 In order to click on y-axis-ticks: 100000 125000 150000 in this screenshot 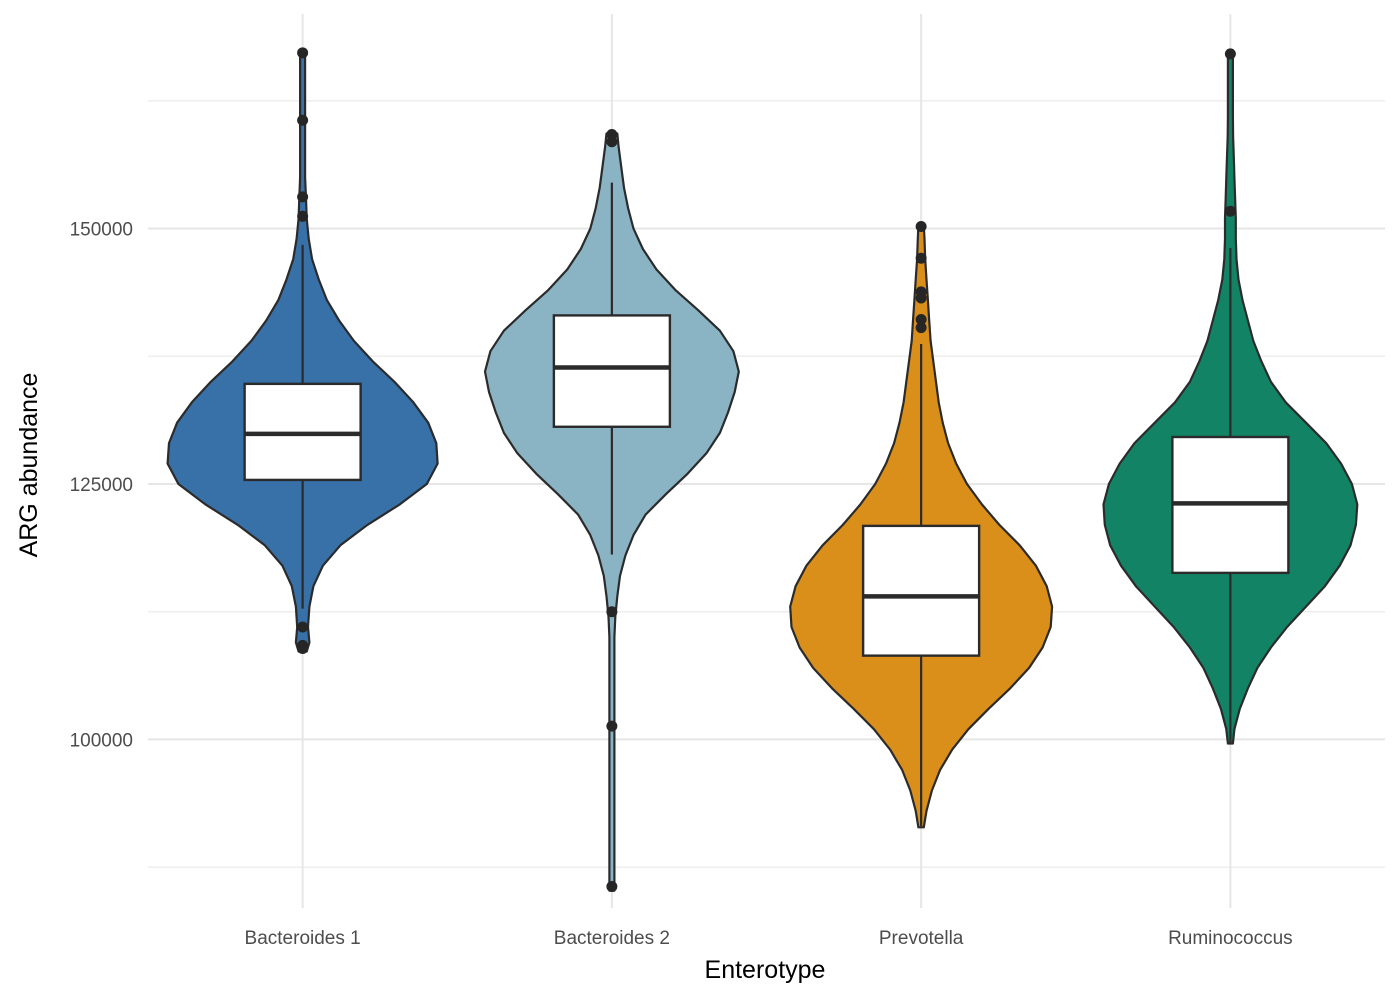, I will do `click(101, 486)`.